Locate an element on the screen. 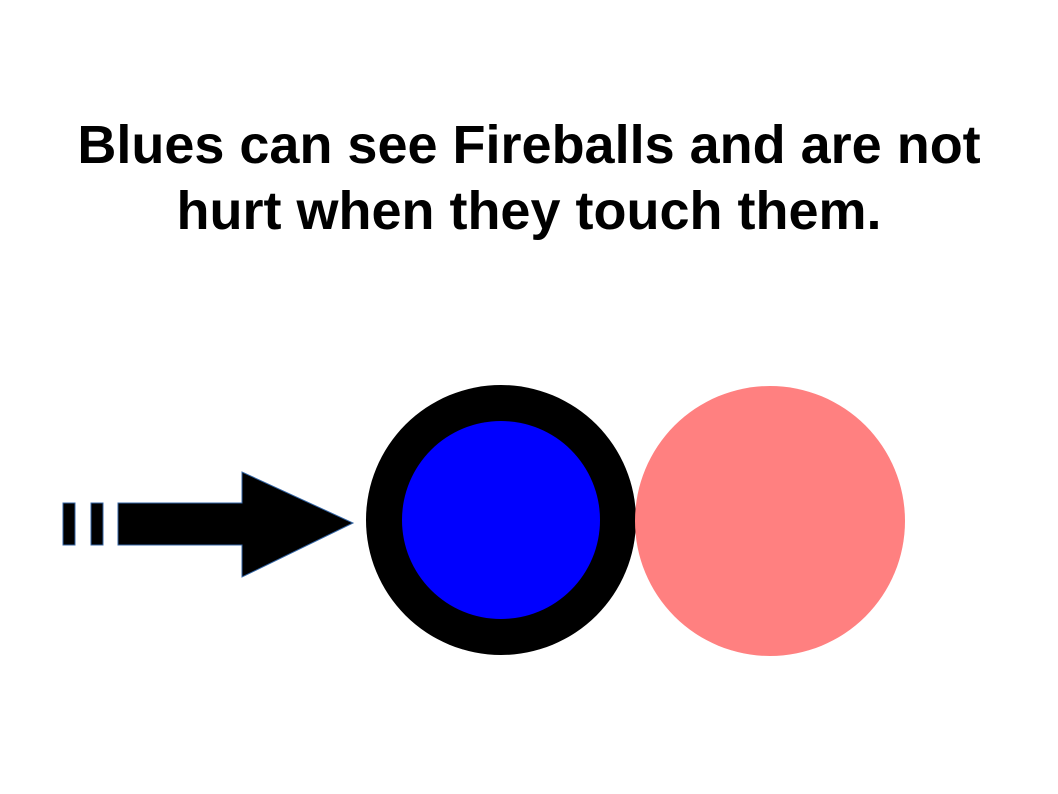 This screenshot has height=794, width=1058. blue-ball-icon is located at coordinates (501, 520).